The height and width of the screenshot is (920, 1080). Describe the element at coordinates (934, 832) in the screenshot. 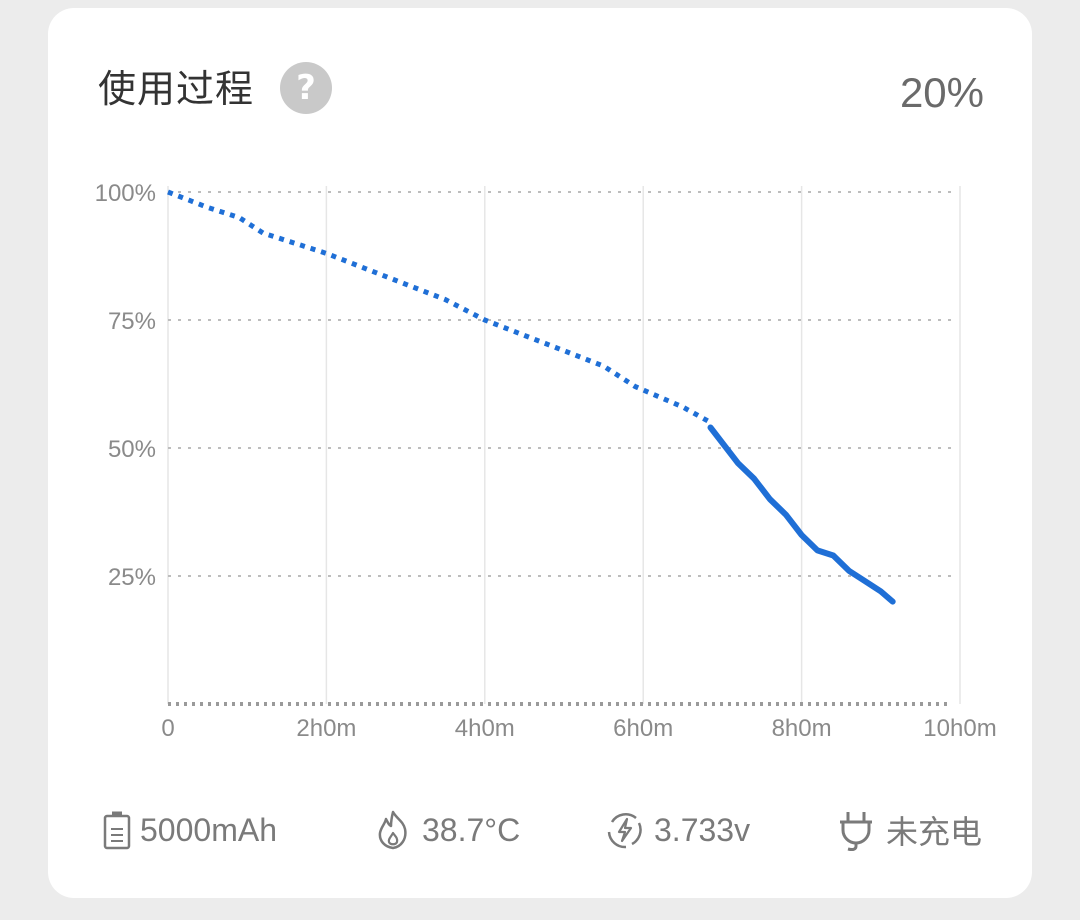

I see `charge-status-value: 未充电` at that location.